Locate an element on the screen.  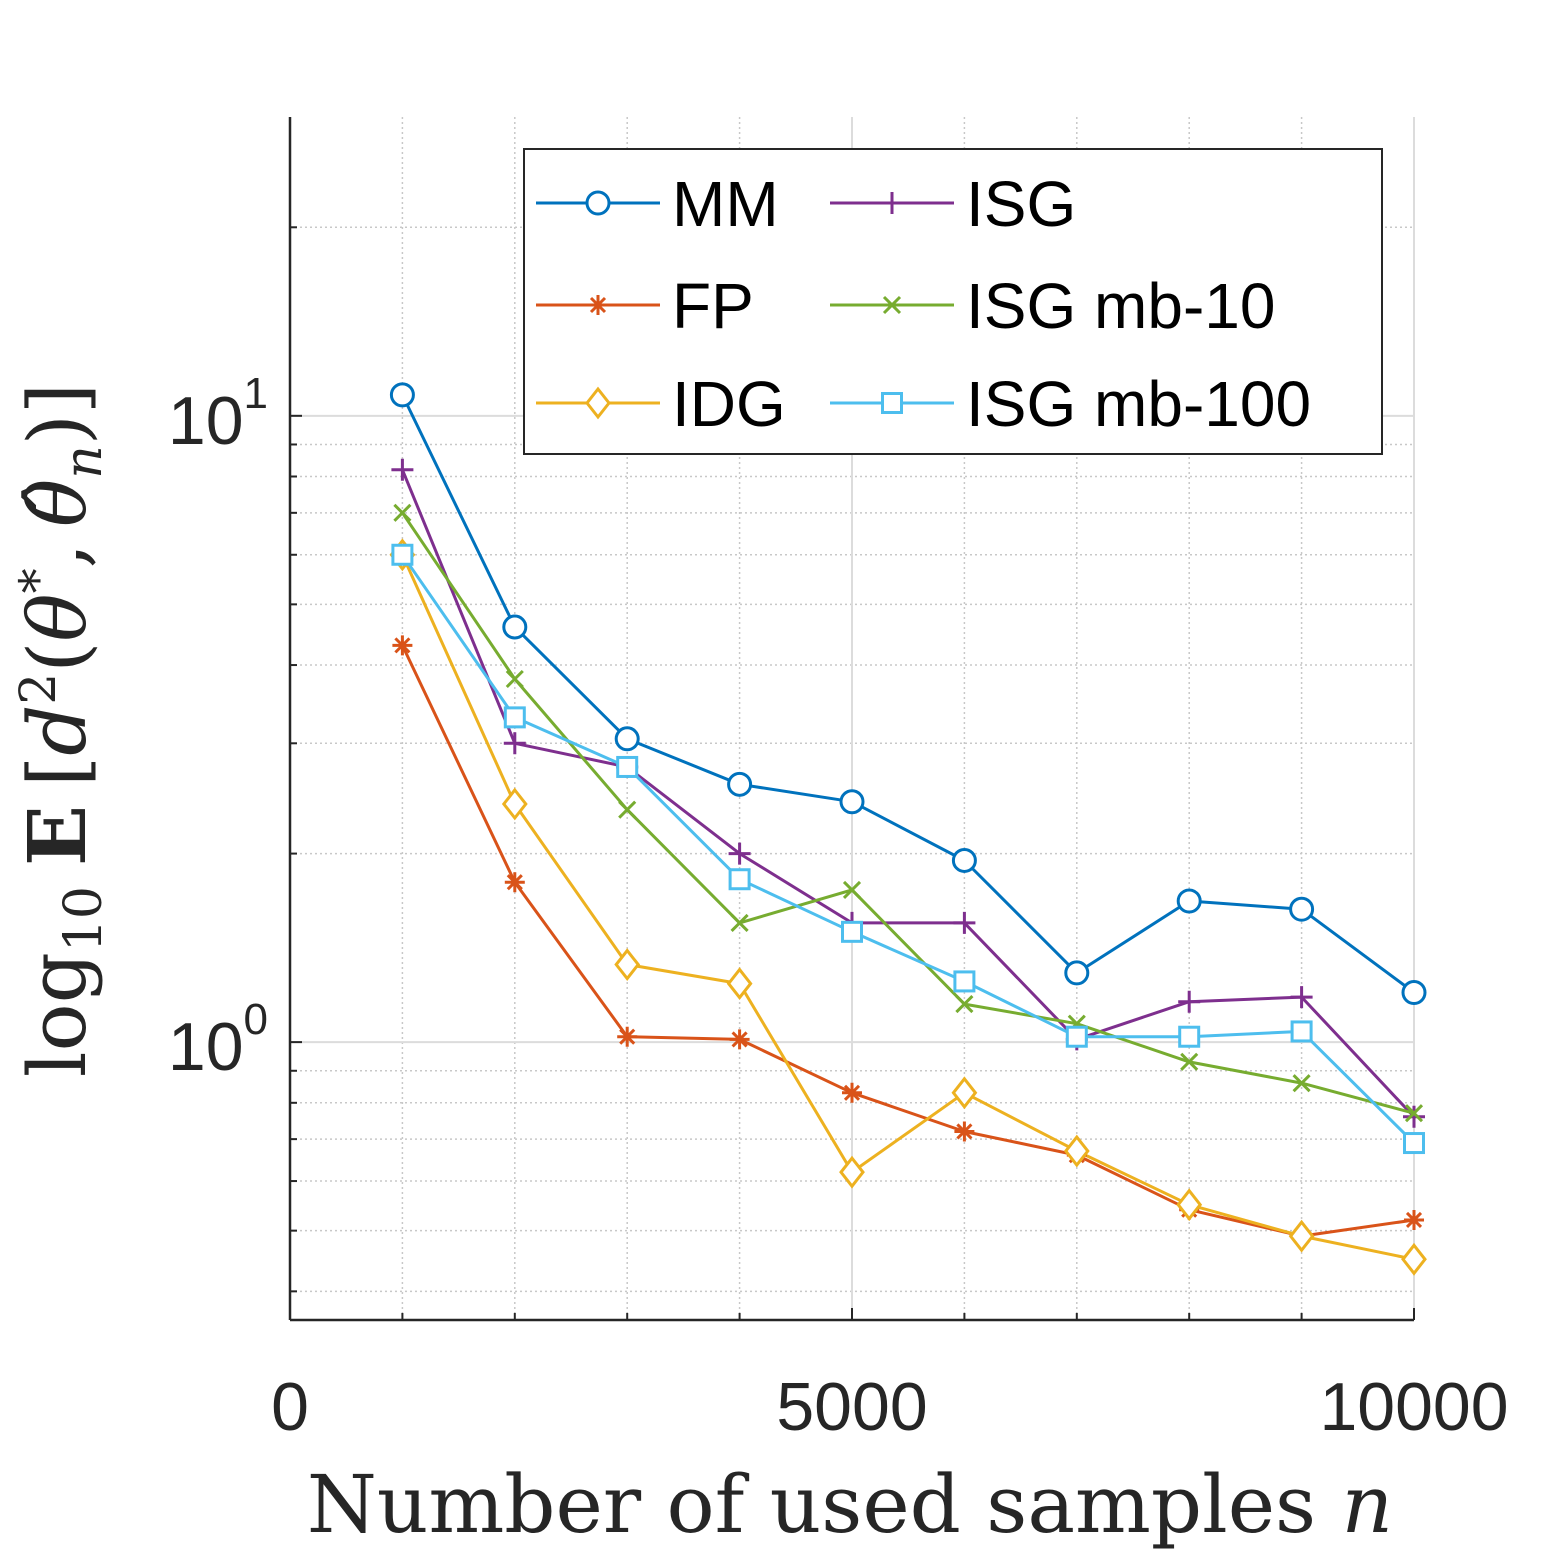
x-tick-label: 5000 is located at coordinates (851, 1407).